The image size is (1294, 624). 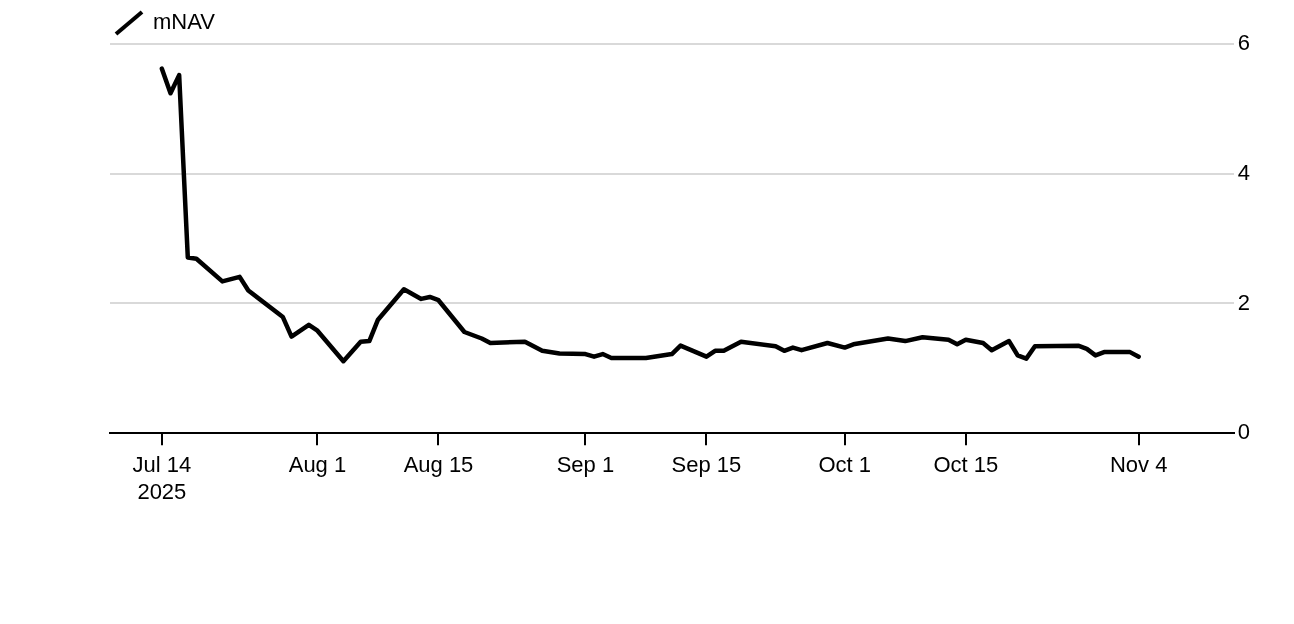 I want to click on x-tick-label: Nov 4, so click(x=1138, y=465).